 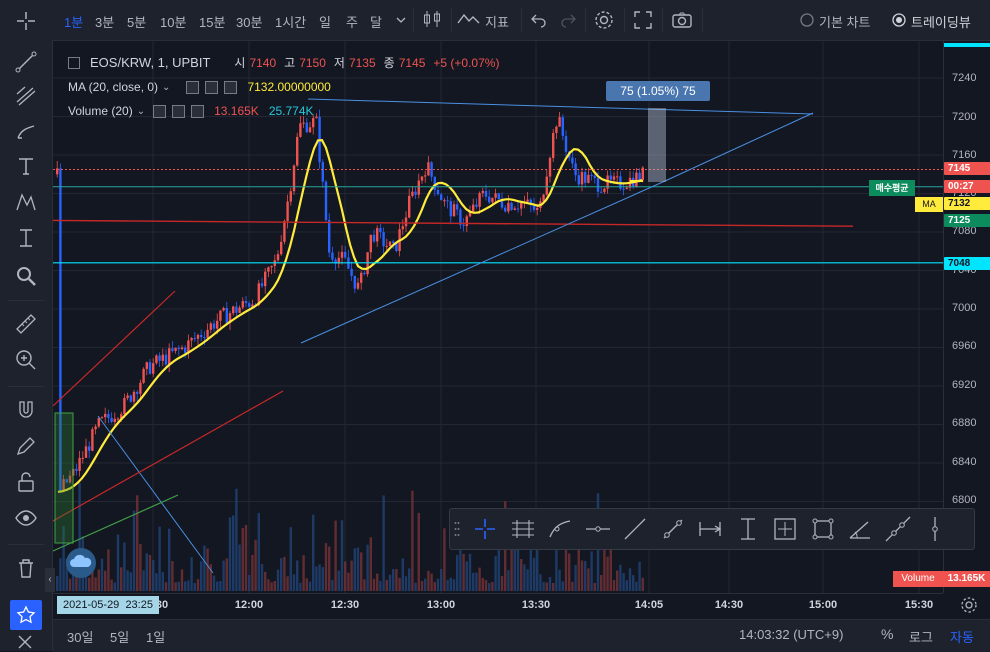 I want to click on radio-basic-icon, so click(x=807, y=20).